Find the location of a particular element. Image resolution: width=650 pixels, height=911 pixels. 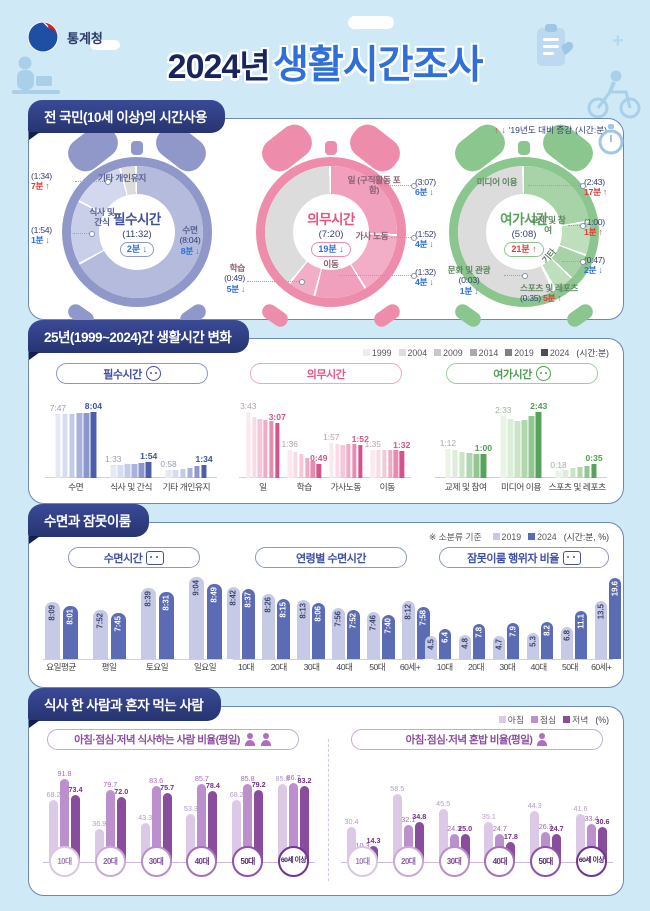

bar-value: 34.8 is located at coordinates (419, 816).